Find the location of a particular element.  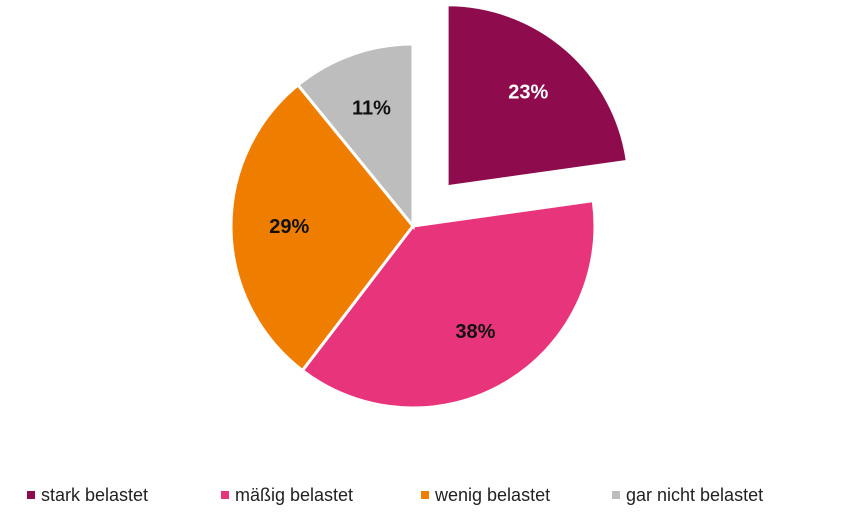

data-label: 29% is located at coordinates (289, 227).